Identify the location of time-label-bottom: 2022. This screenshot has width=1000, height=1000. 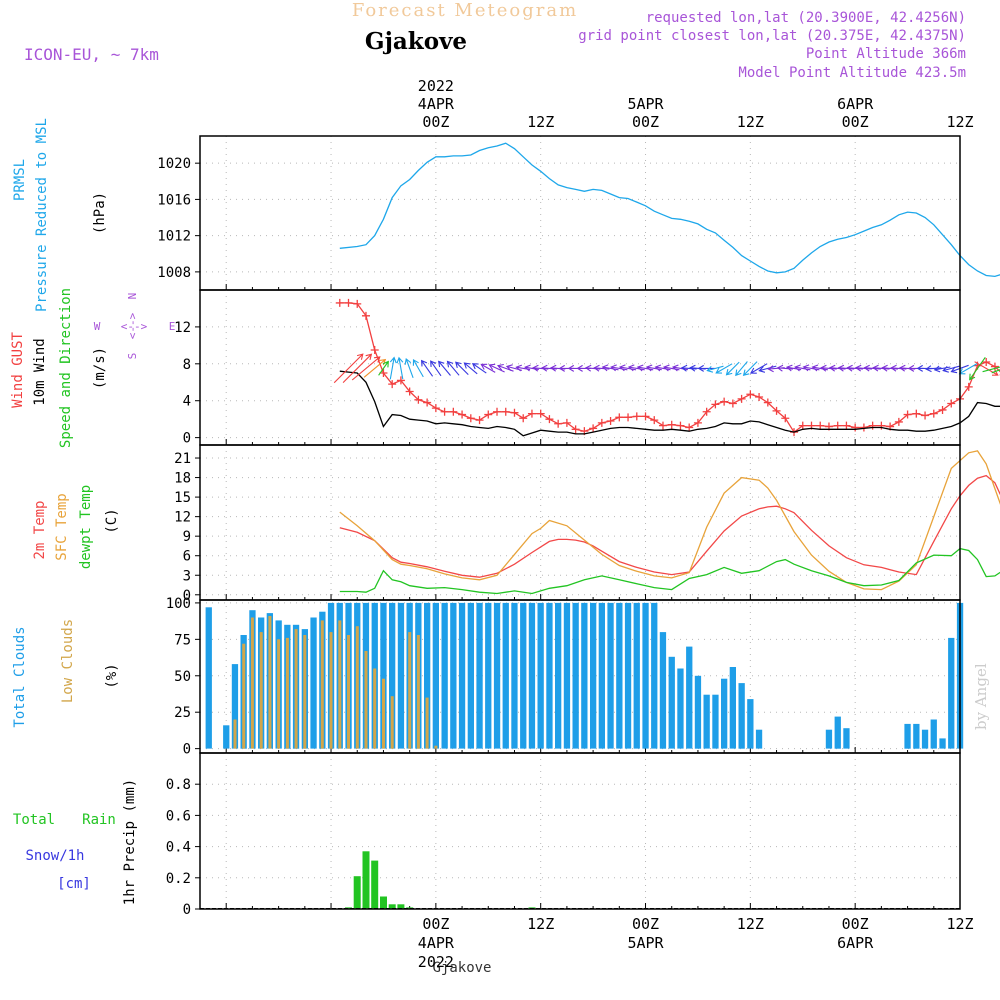
(436, 962).